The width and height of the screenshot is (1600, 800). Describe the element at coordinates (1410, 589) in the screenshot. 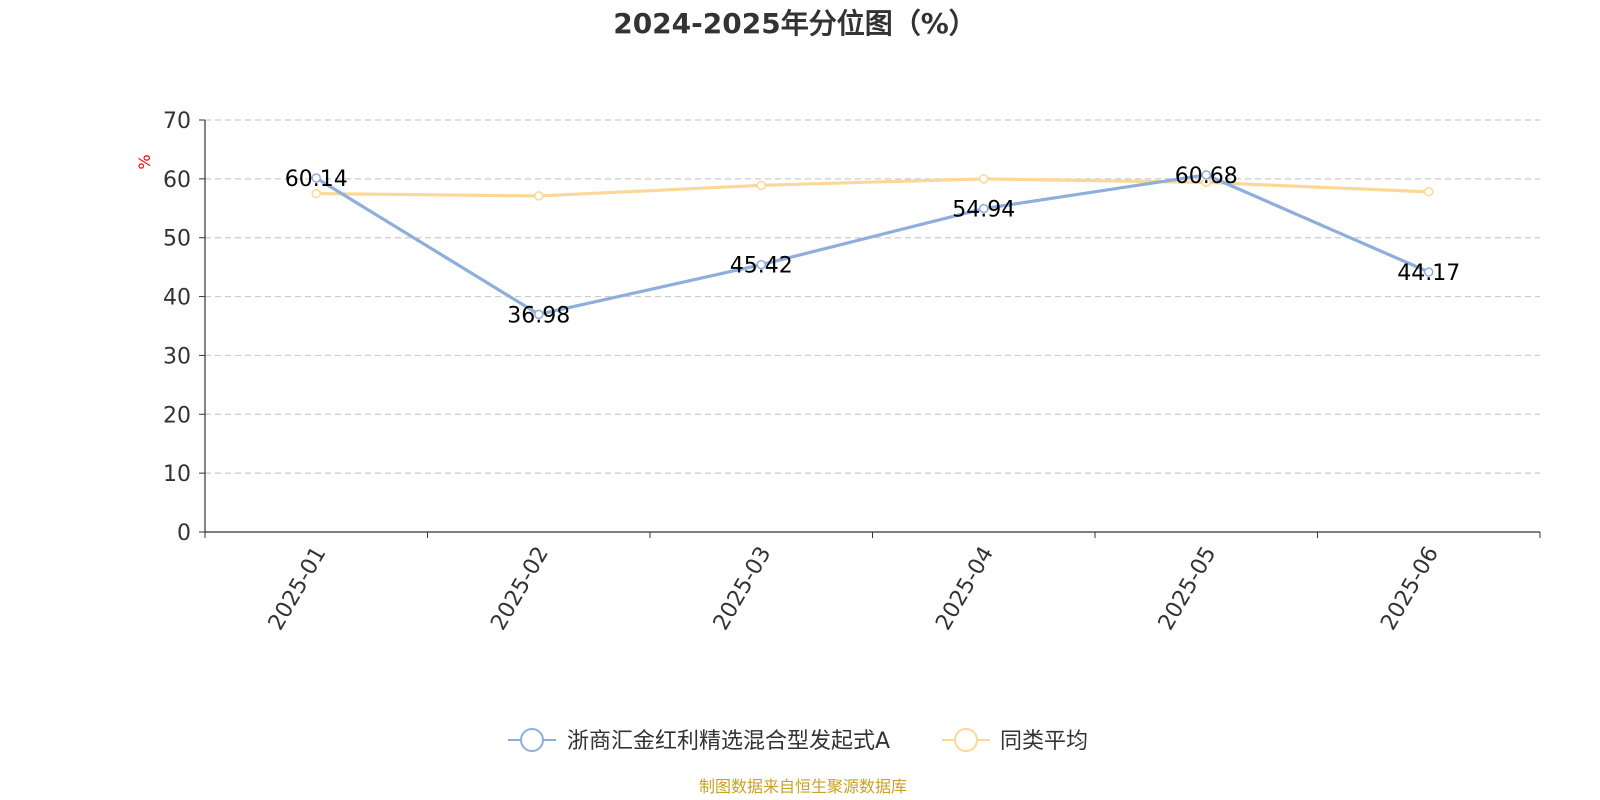

I see `x-tick-label: 2025-06` at that location.